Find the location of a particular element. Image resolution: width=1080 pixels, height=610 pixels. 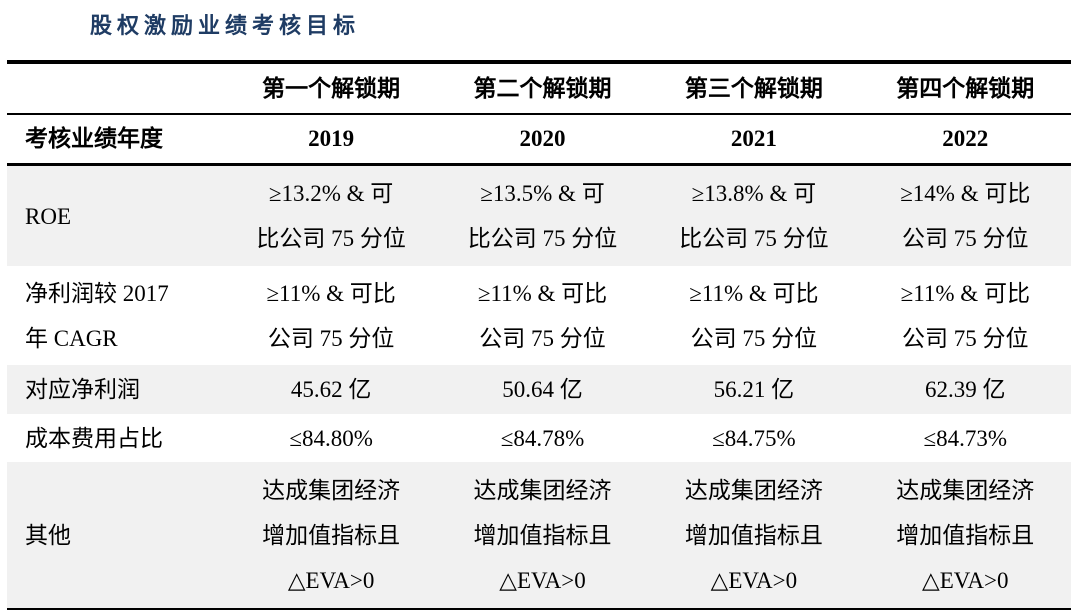

row-label-net-profit-cagr: 净利润较 2017 年 CAGR is located at coordinates (97, 315).